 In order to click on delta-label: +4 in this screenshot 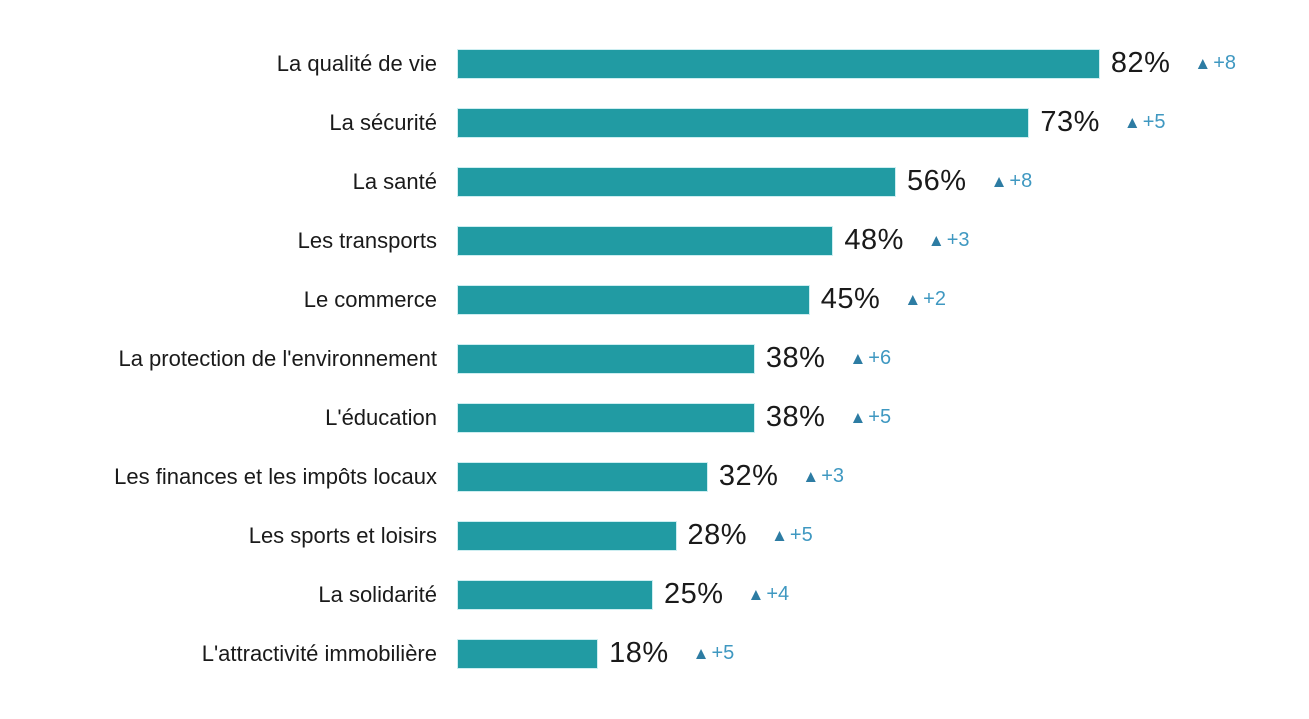, I will do `click(778, 594)`.